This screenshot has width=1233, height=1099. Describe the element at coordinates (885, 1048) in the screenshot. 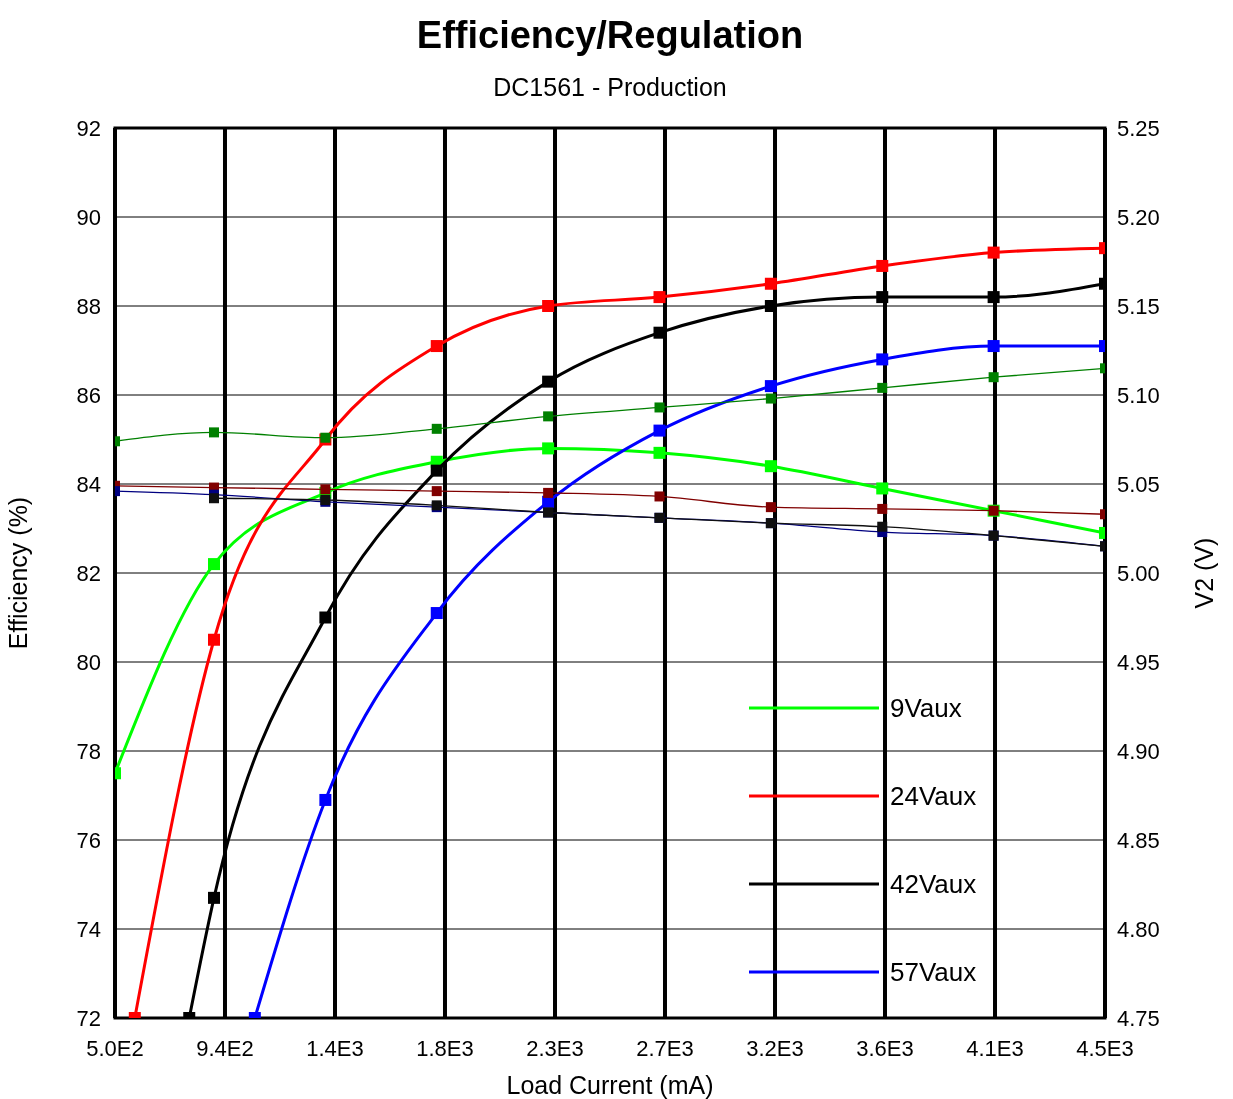

I see `x-tick-label: 3.6E3` at that location.